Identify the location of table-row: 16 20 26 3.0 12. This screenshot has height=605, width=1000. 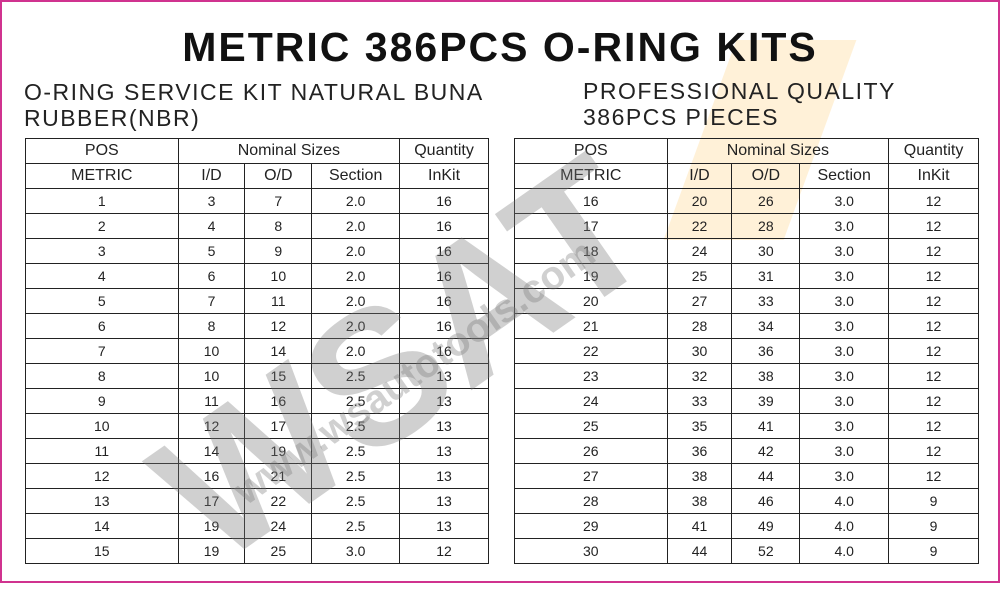
(746, 201).